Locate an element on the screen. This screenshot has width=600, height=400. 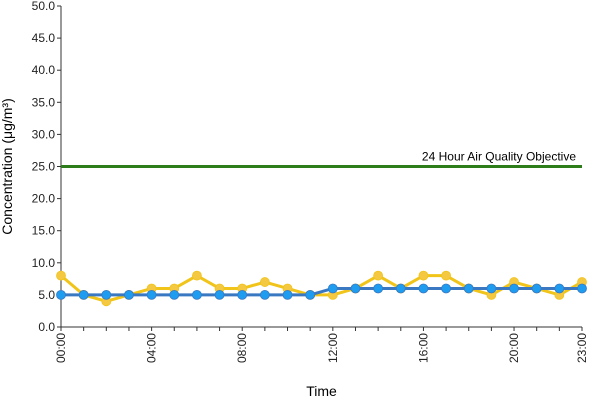
y-tick-label: 0.0 is located at coordinates (46, 327).